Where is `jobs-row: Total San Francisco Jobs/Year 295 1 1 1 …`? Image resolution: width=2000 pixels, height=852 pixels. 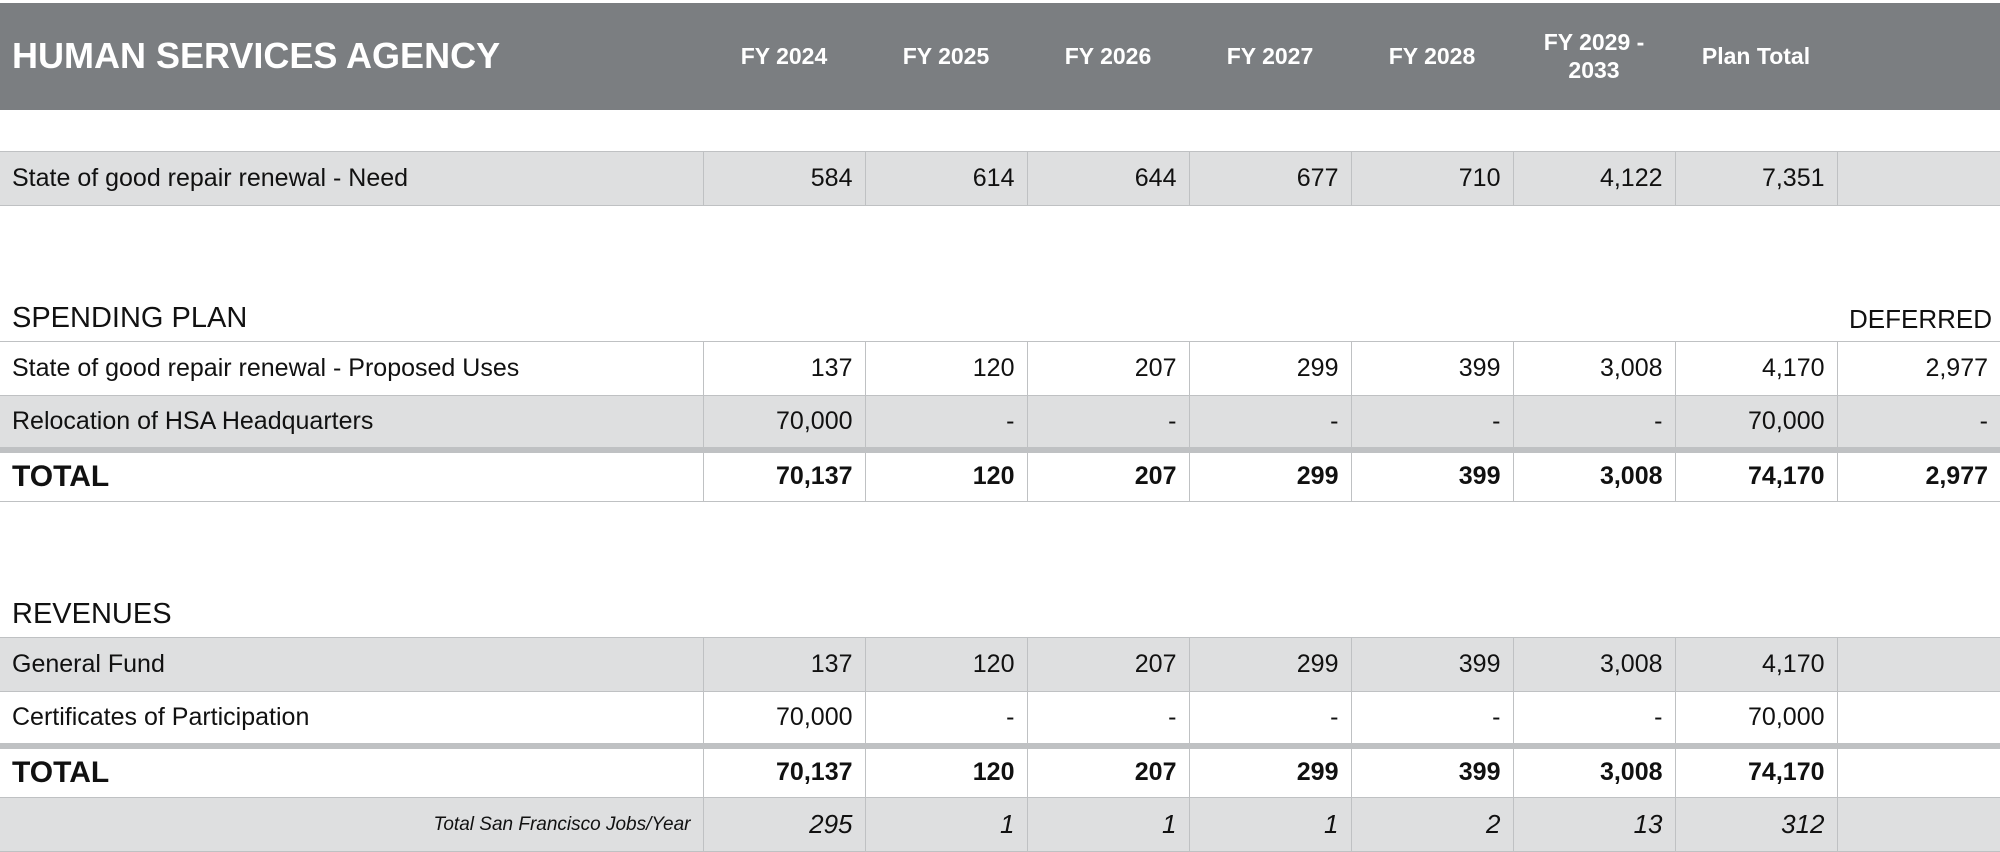 jobs-row: Total San Francisco Jobs/Year 295 1 1 1 … is located at coordinates (1000, 824).